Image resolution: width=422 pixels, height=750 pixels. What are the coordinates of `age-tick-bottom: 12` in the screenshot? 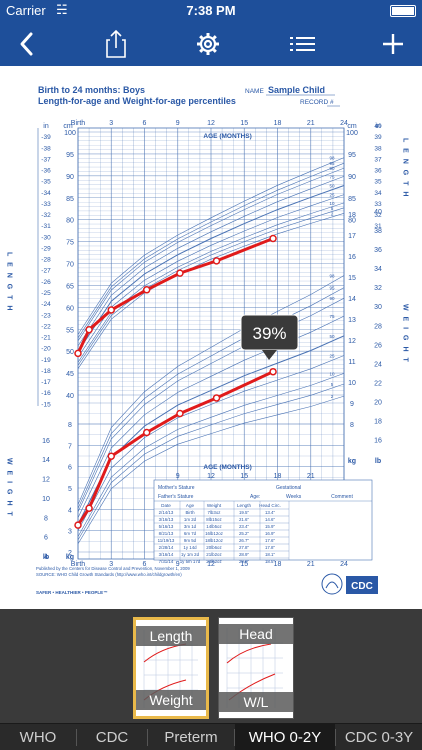 It's located at (211, 564).